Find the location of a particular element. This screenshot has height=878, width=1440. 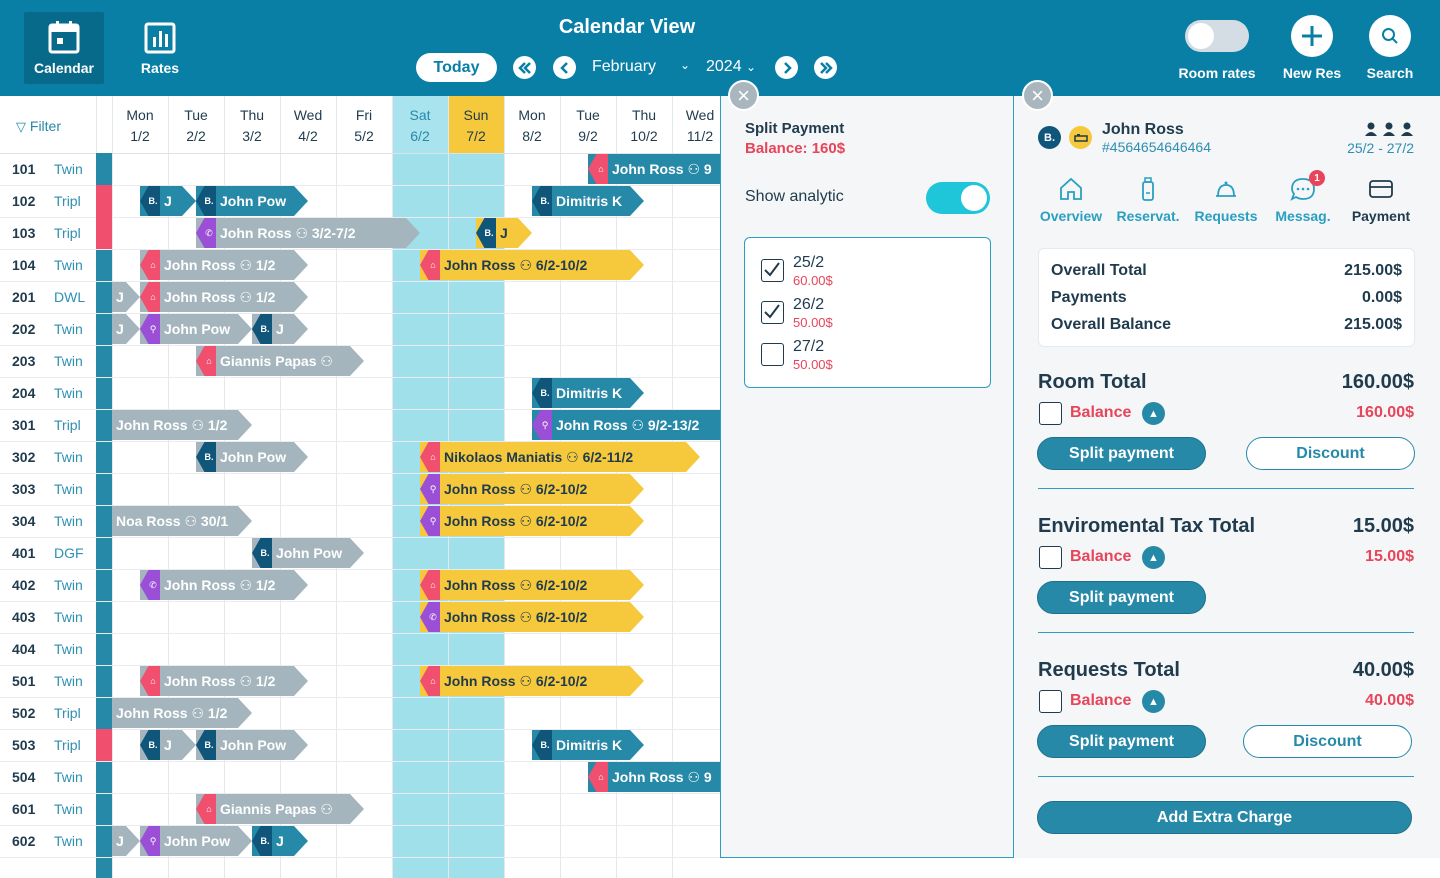

booking-bar: ✆ John Ross ⚇ 1/2 is located at coordinates (224, 585).